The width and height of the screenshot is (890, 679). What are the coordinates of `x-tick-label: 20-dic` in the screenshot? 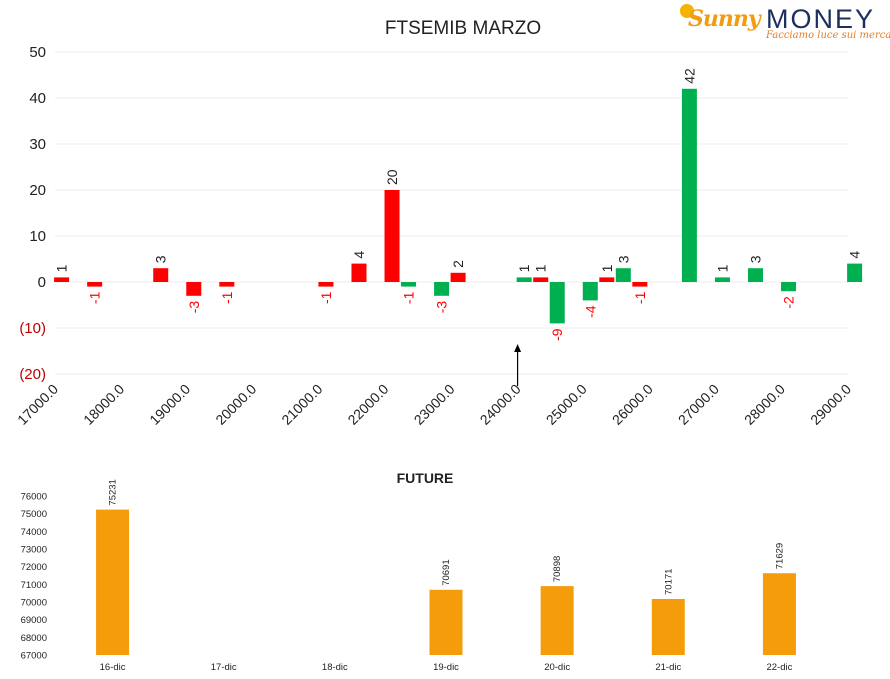 It's located at (557, 667).